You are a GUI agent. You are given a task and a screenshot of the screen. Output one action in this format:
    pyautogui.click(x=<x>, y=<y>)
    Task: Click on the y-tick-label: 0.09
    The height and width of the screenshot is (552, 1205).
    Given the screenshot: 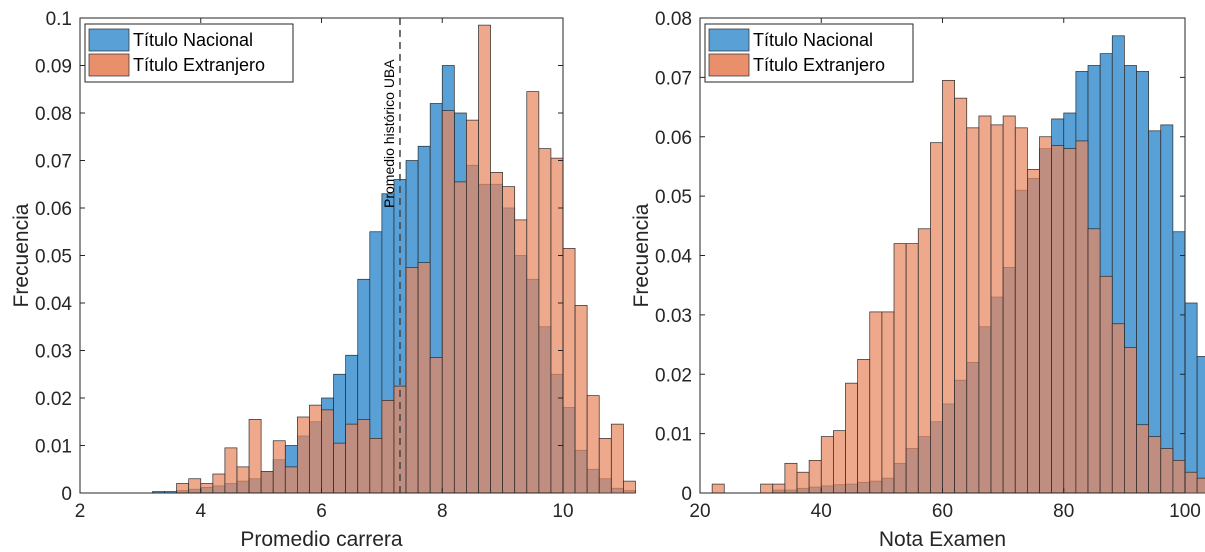 What is the action you would take?
    pyautogui.click(x=53, y=67)
    